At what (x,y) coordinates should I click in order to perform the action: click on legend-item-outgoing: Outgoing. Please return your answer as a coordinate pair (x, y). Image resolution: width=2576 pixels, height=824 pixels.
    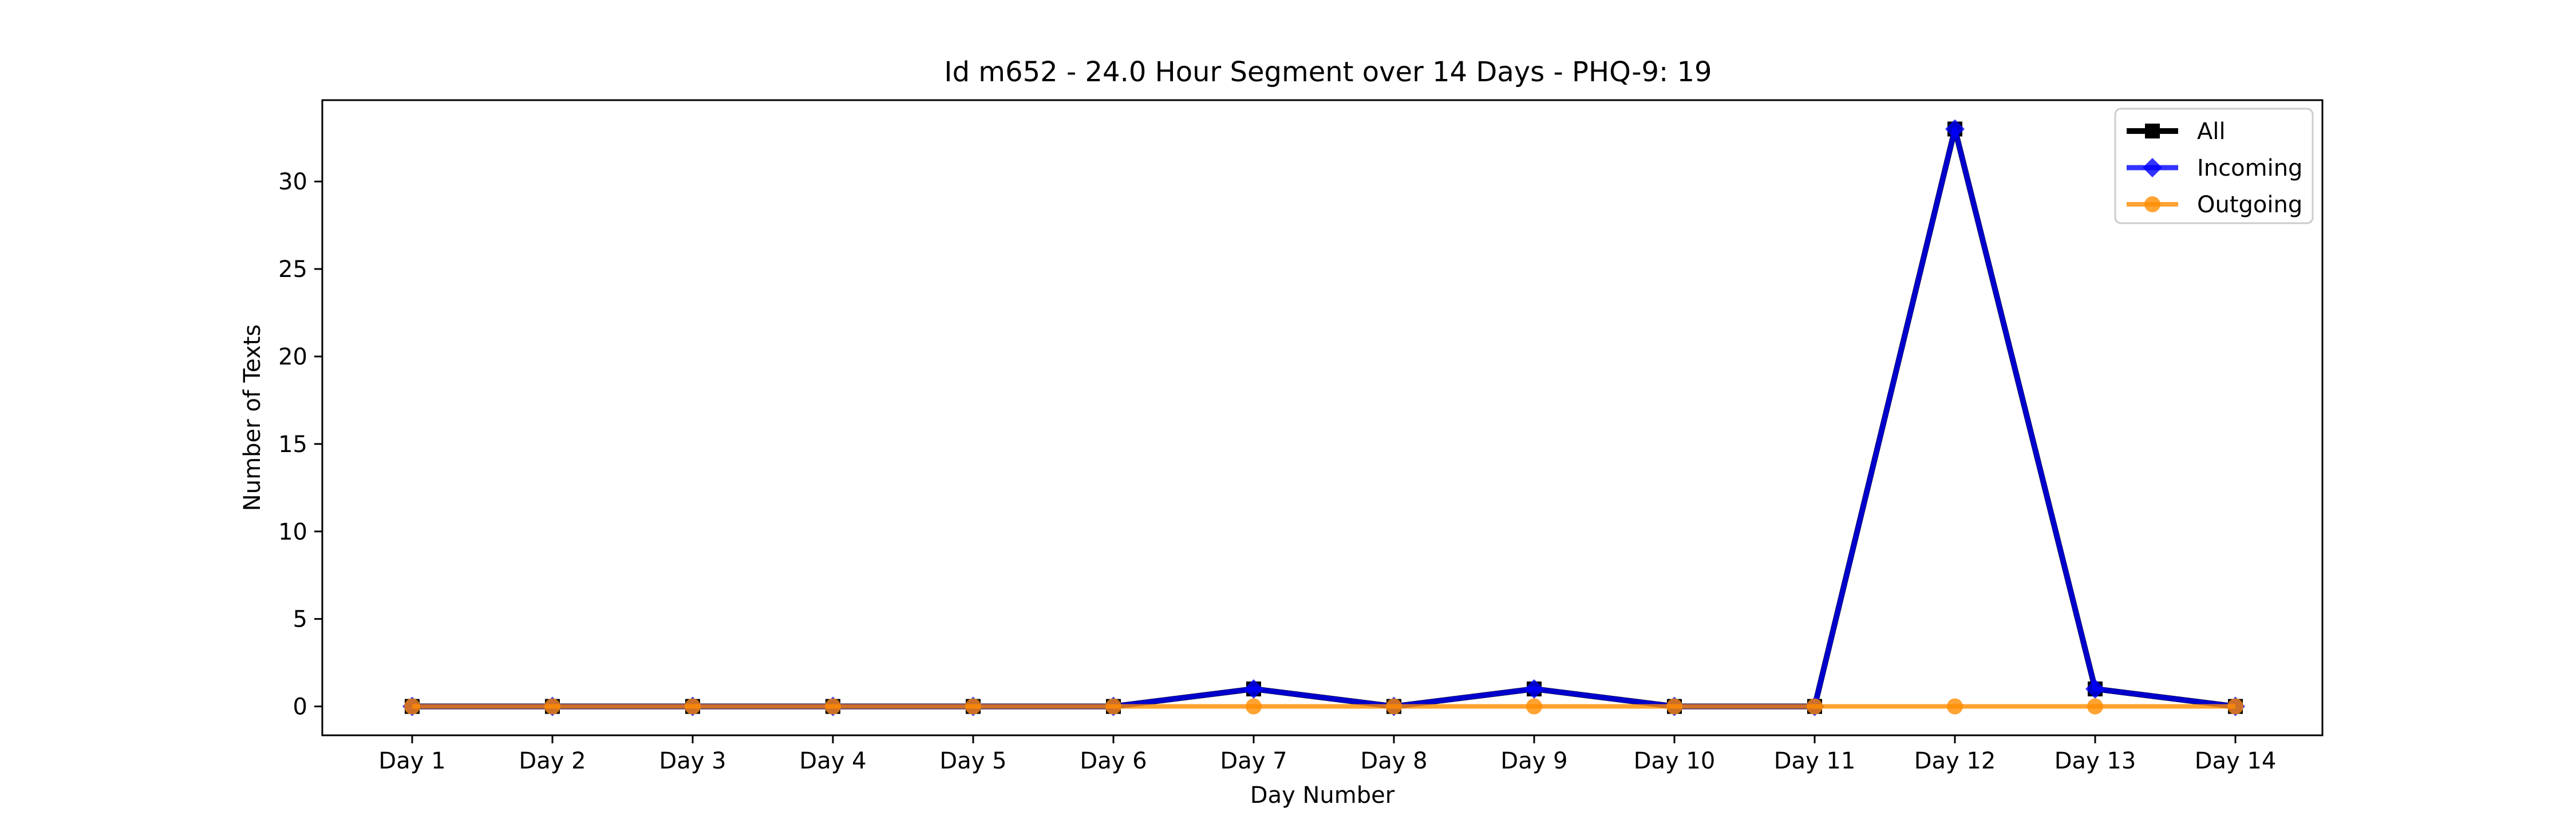
    Looking at the image, I should click on (2214, 205).